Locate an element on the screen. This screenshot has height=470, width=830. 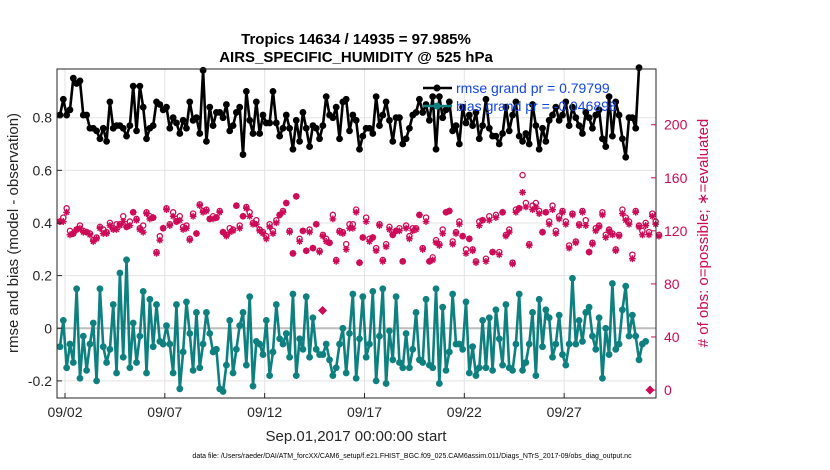
legend-rmse-label: rmse grand pr = 0.79799 is located at coordinates (533, 88).